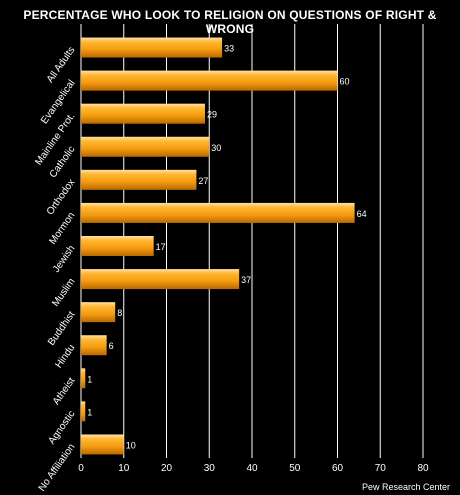 This screenshot has height=495, width=460. What do you see at coordinates (423, 468) in the screenshot?
I see `x-tick-label: 80` at bounding box center [423, 468].